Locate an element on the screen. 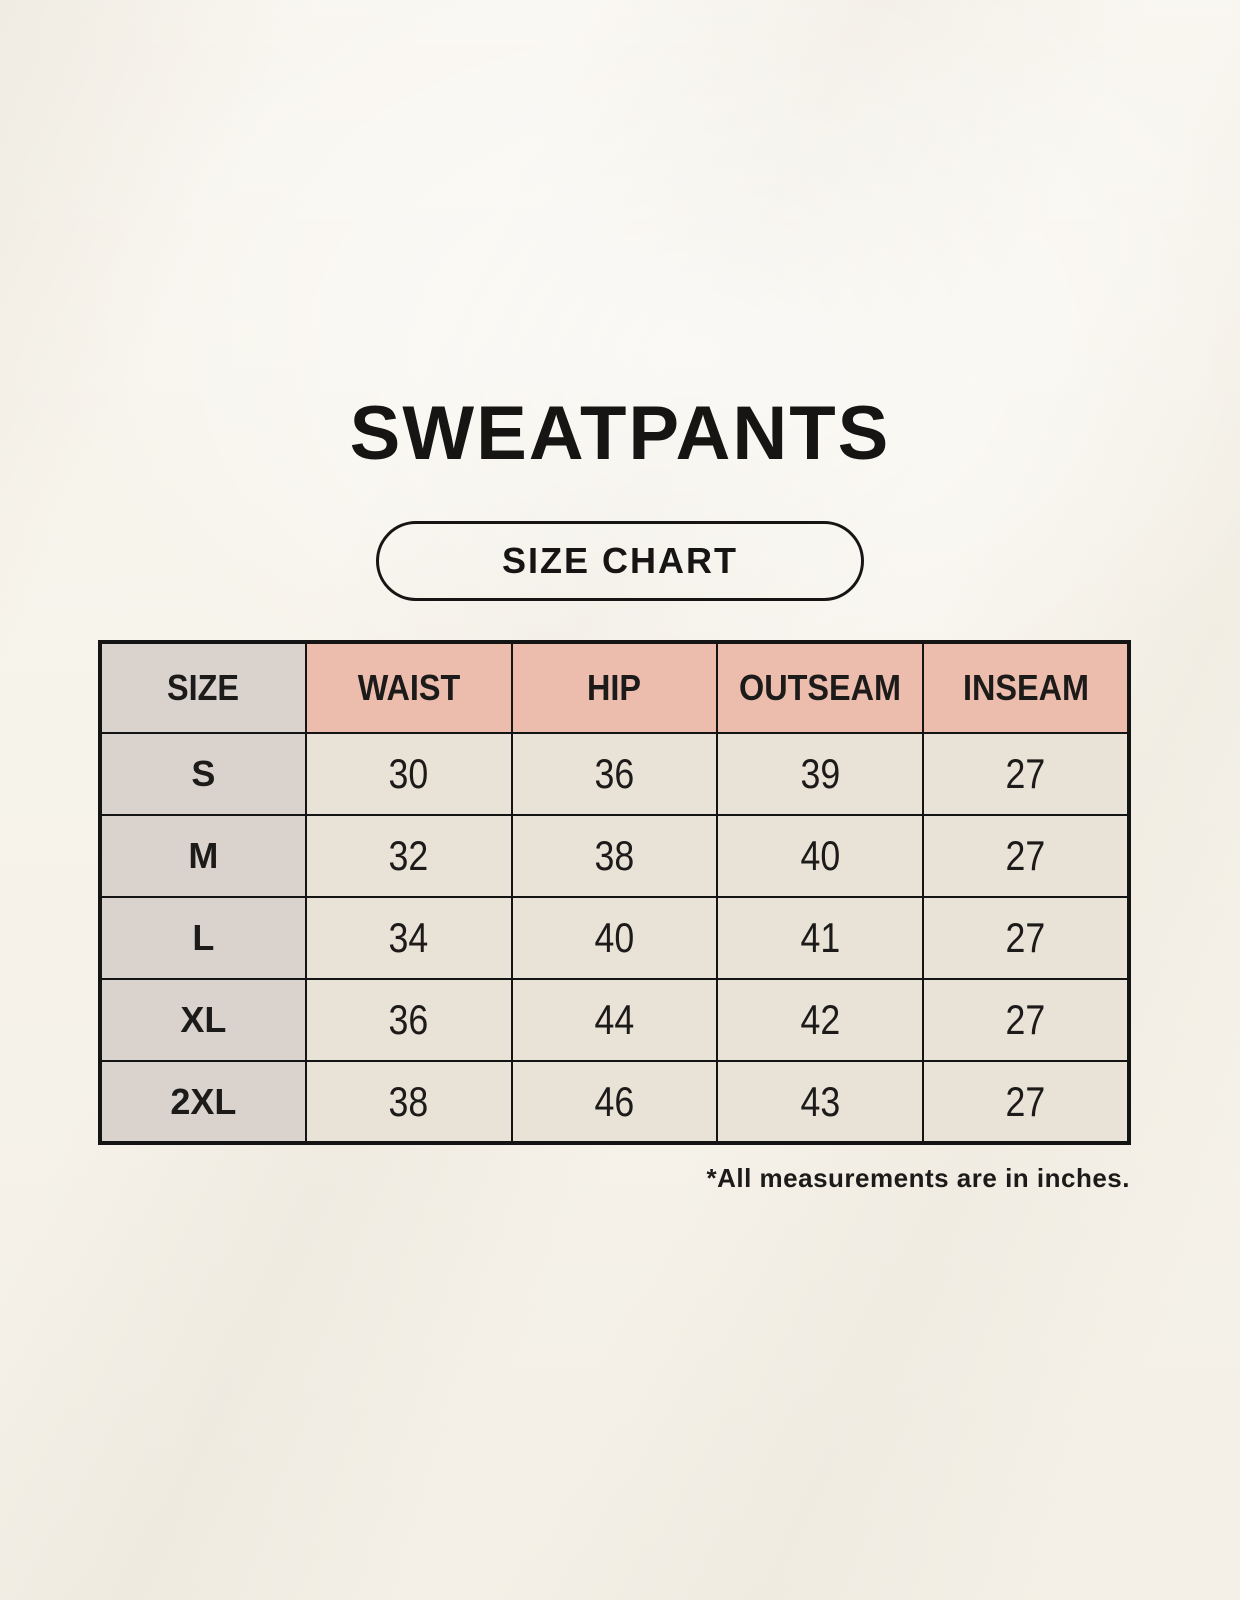 Image resolution: width=1240 pixels, height=1600 pixels. column-header-label: SIZE is located at coordinates (203, 687).